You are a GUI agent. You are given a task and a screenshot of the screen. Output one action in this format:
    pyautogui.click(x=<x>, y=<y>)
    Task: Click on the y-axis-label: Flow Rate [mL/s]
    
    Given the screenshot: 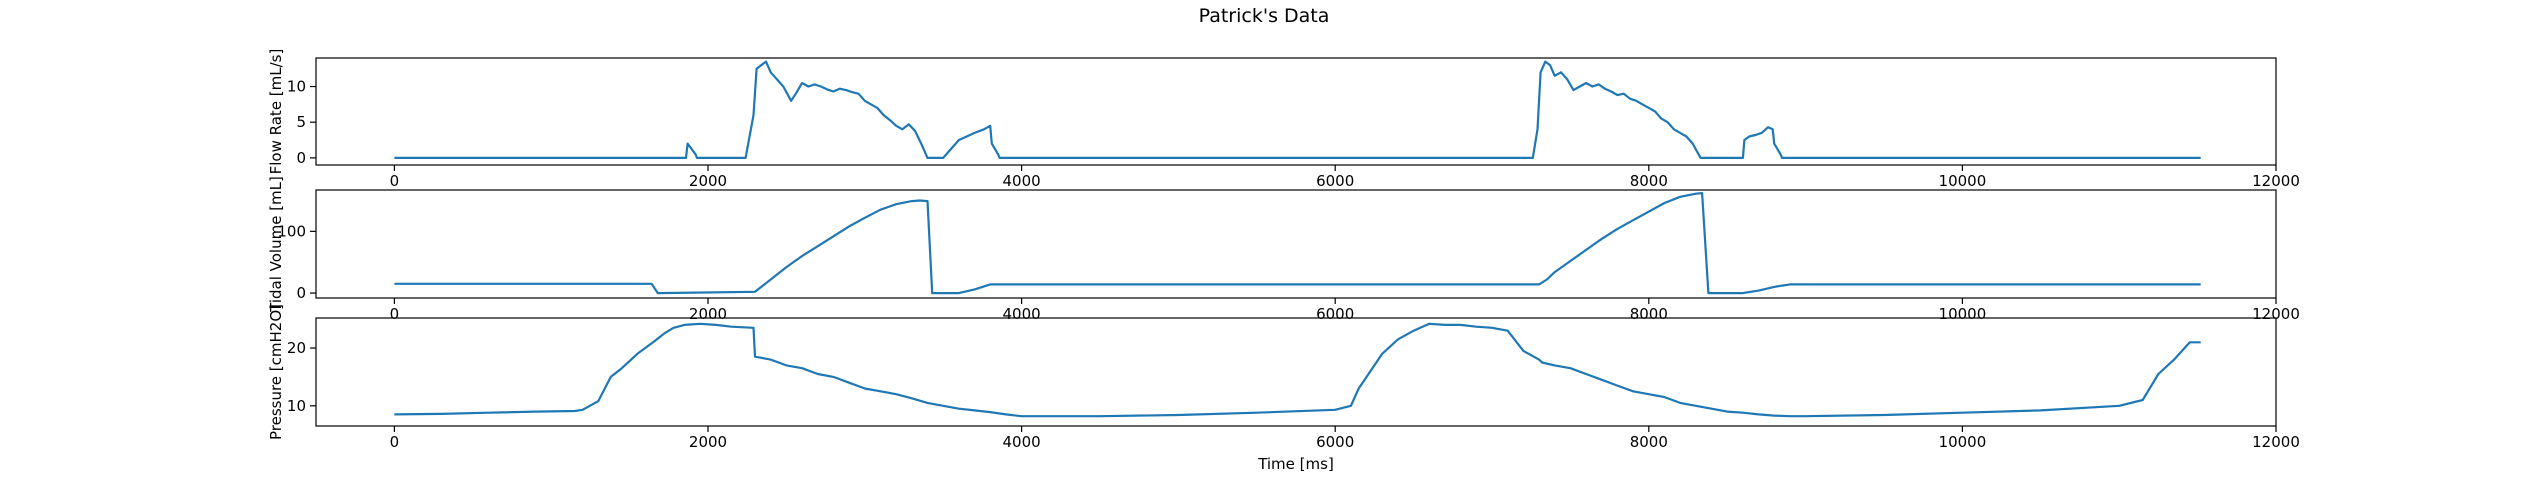 What is the action you would take?
    pyautogui.click(x=276, y=112)
    